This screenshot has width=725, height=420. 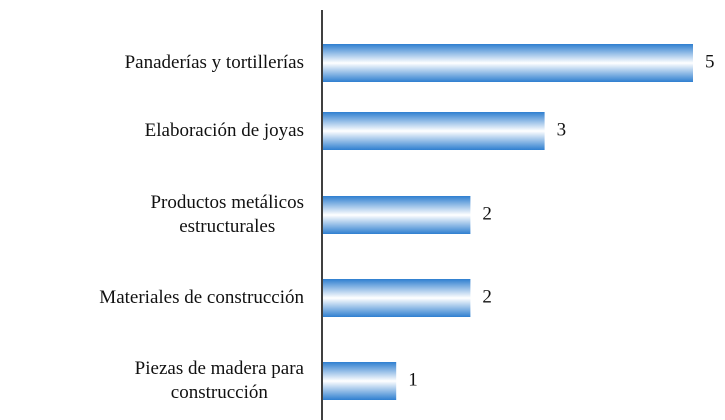 I want to click on category-label: Productos metálicos estructurales, so click(x=227, y=214).